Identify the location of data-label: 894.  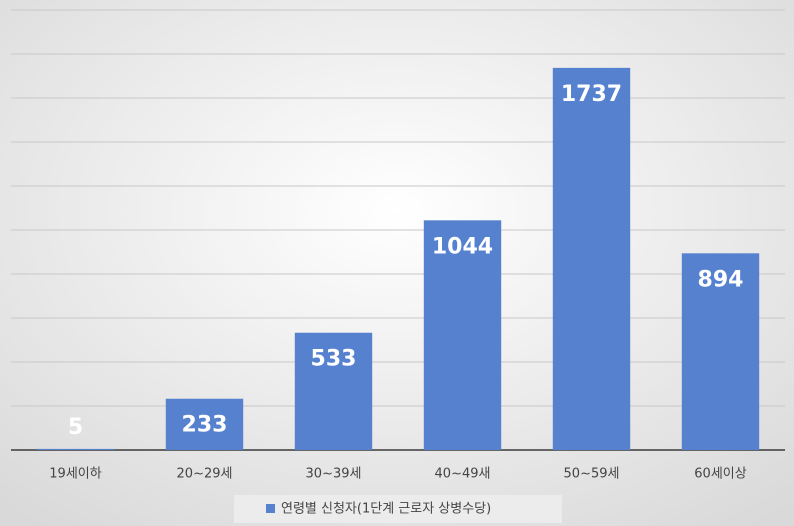
(721, 279).